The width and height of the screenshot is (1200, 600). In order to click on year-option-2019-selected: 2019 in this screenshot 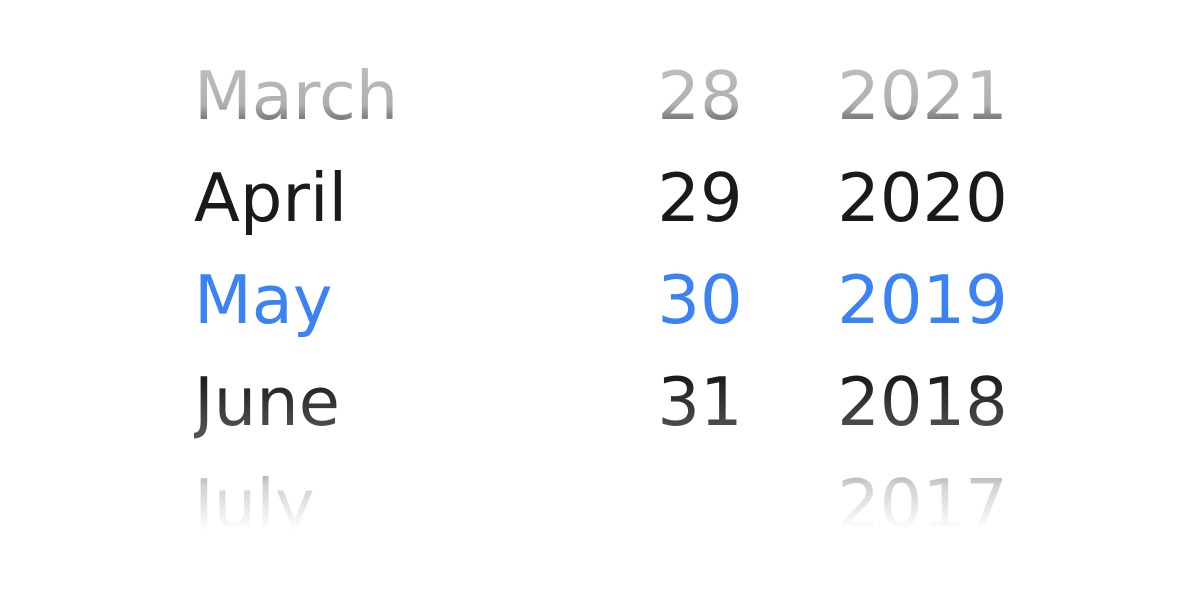, I will do `click(922, 300)`.